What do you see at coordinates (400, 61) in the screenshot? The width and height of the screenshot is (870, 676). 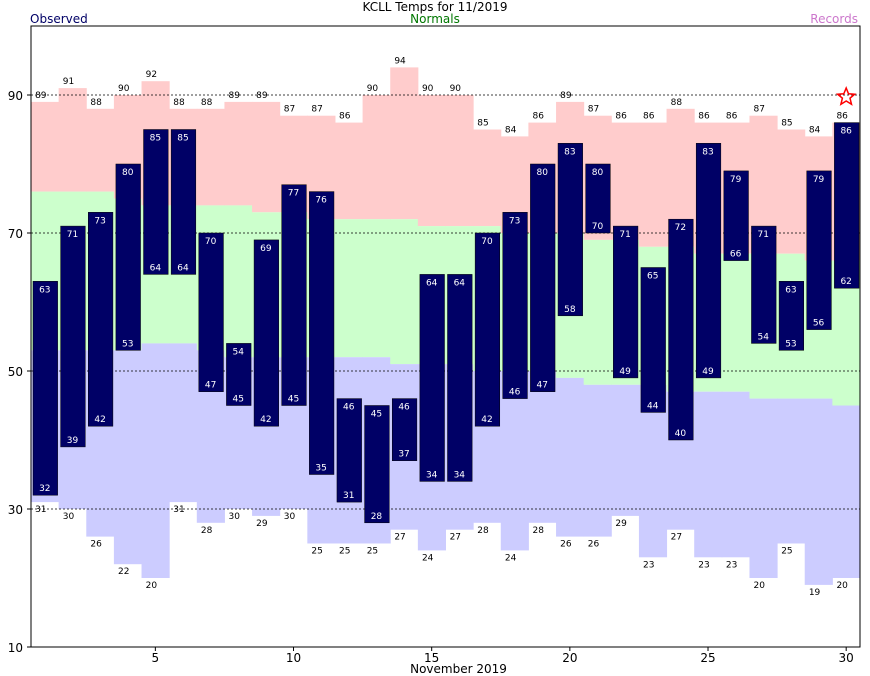 I see `record-high-label: 94` at bounding box center [400, 61].